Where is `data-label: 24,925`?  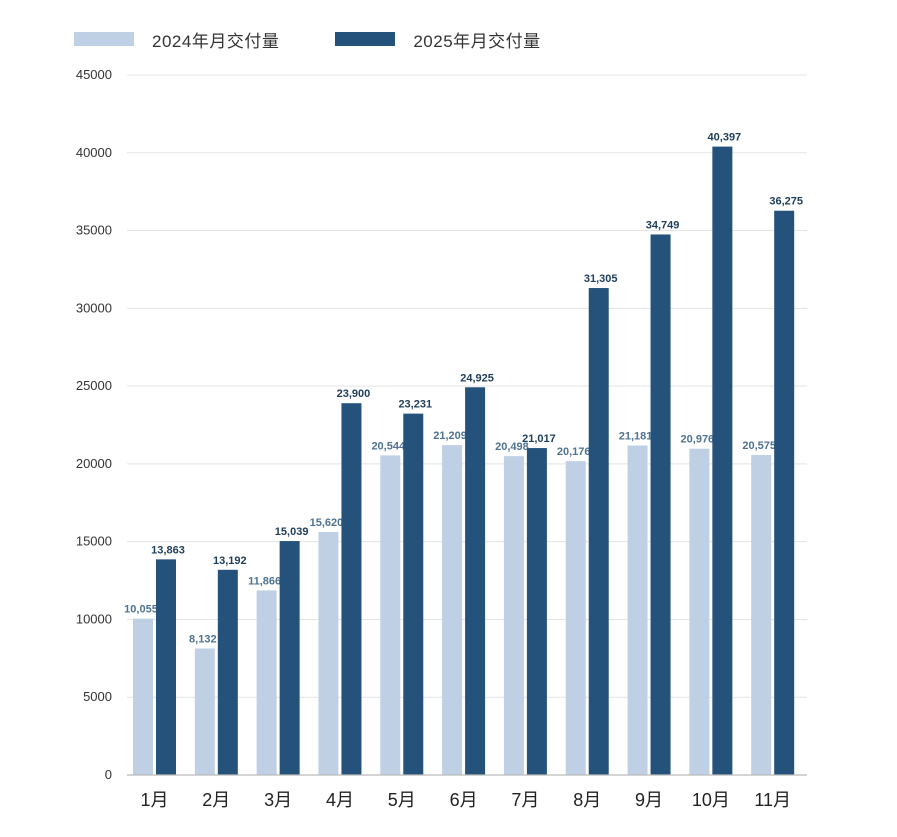 data-label: 24,925 is located at coordinates (477, 378).